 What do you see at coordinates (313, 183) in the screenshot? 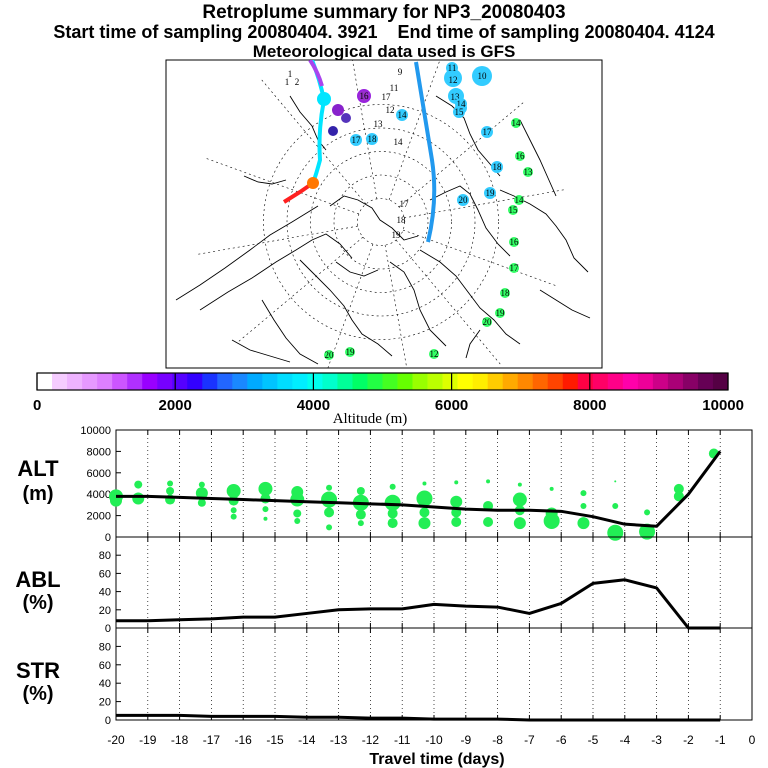
I see `origin-marker` at bounding box center [313, 183].